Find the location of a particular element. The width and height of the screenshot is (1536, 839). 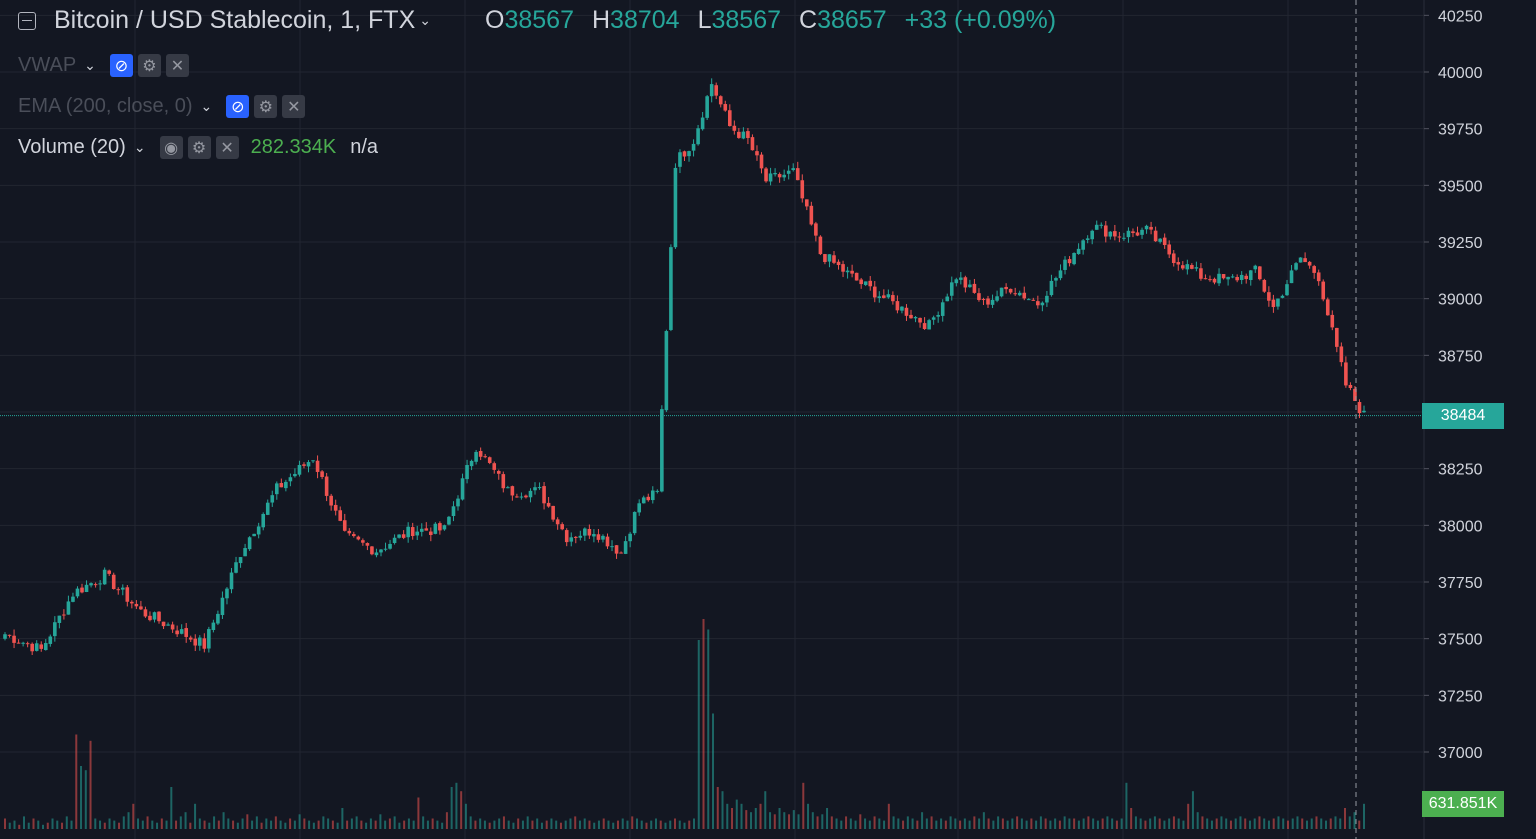

ema-label: EMA (200, close, 0) is located at coordinates (105, 106).